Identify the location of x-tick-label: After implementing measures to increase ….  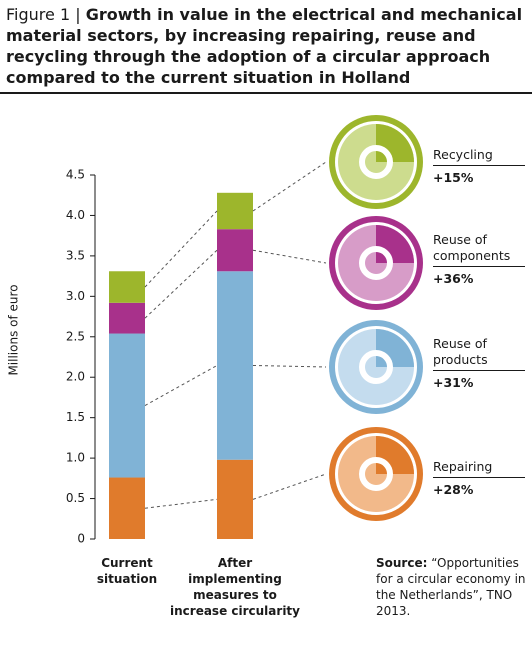
(235, 587).